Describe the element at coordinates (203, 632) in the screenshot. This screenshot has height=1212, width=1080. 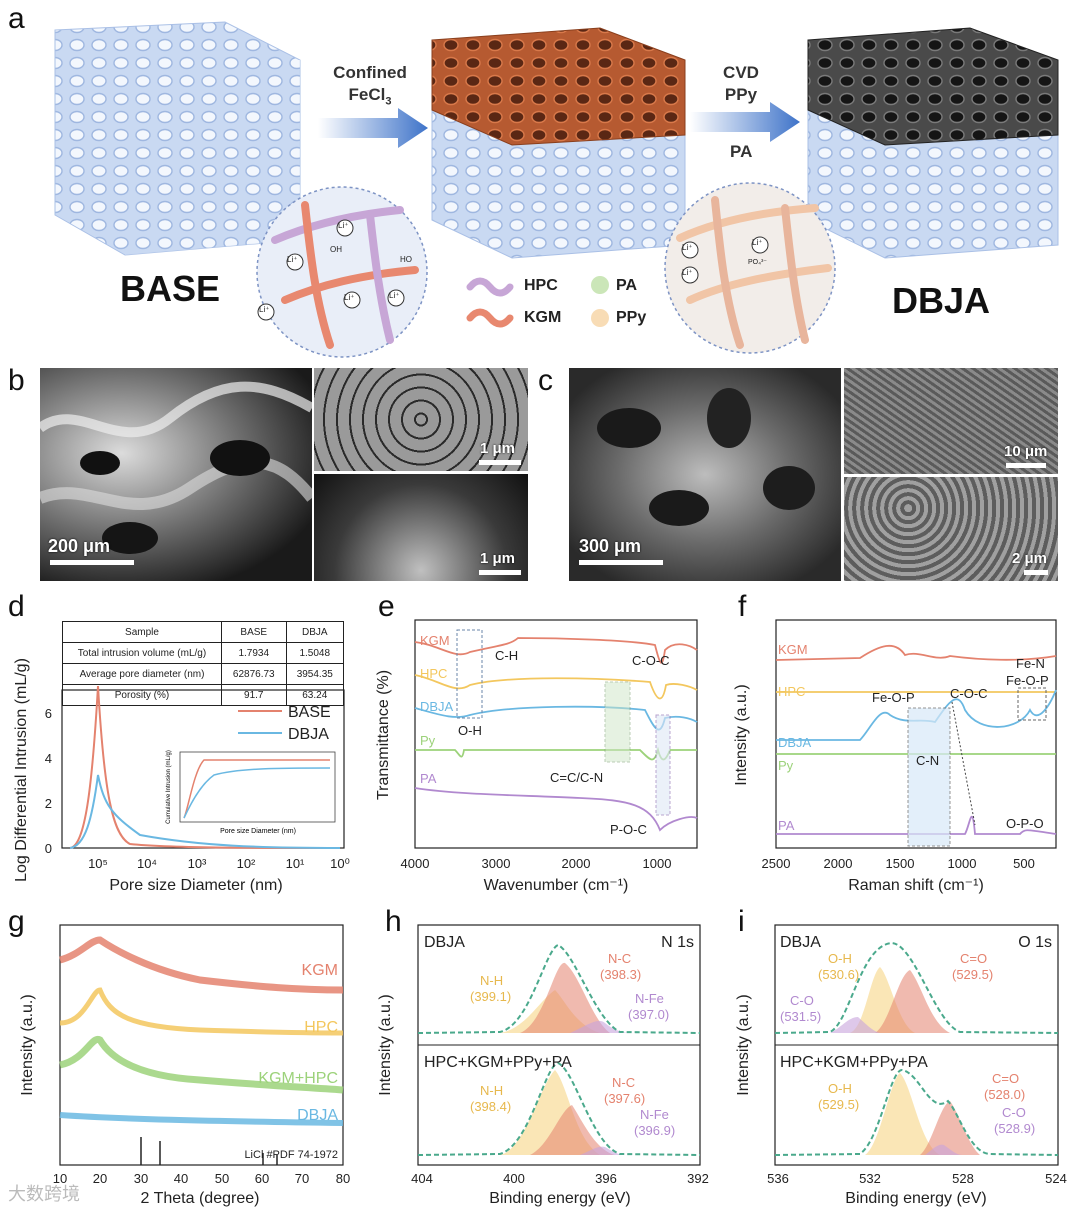
I see `table-header-row: Sample BASE DBJA` at that location.